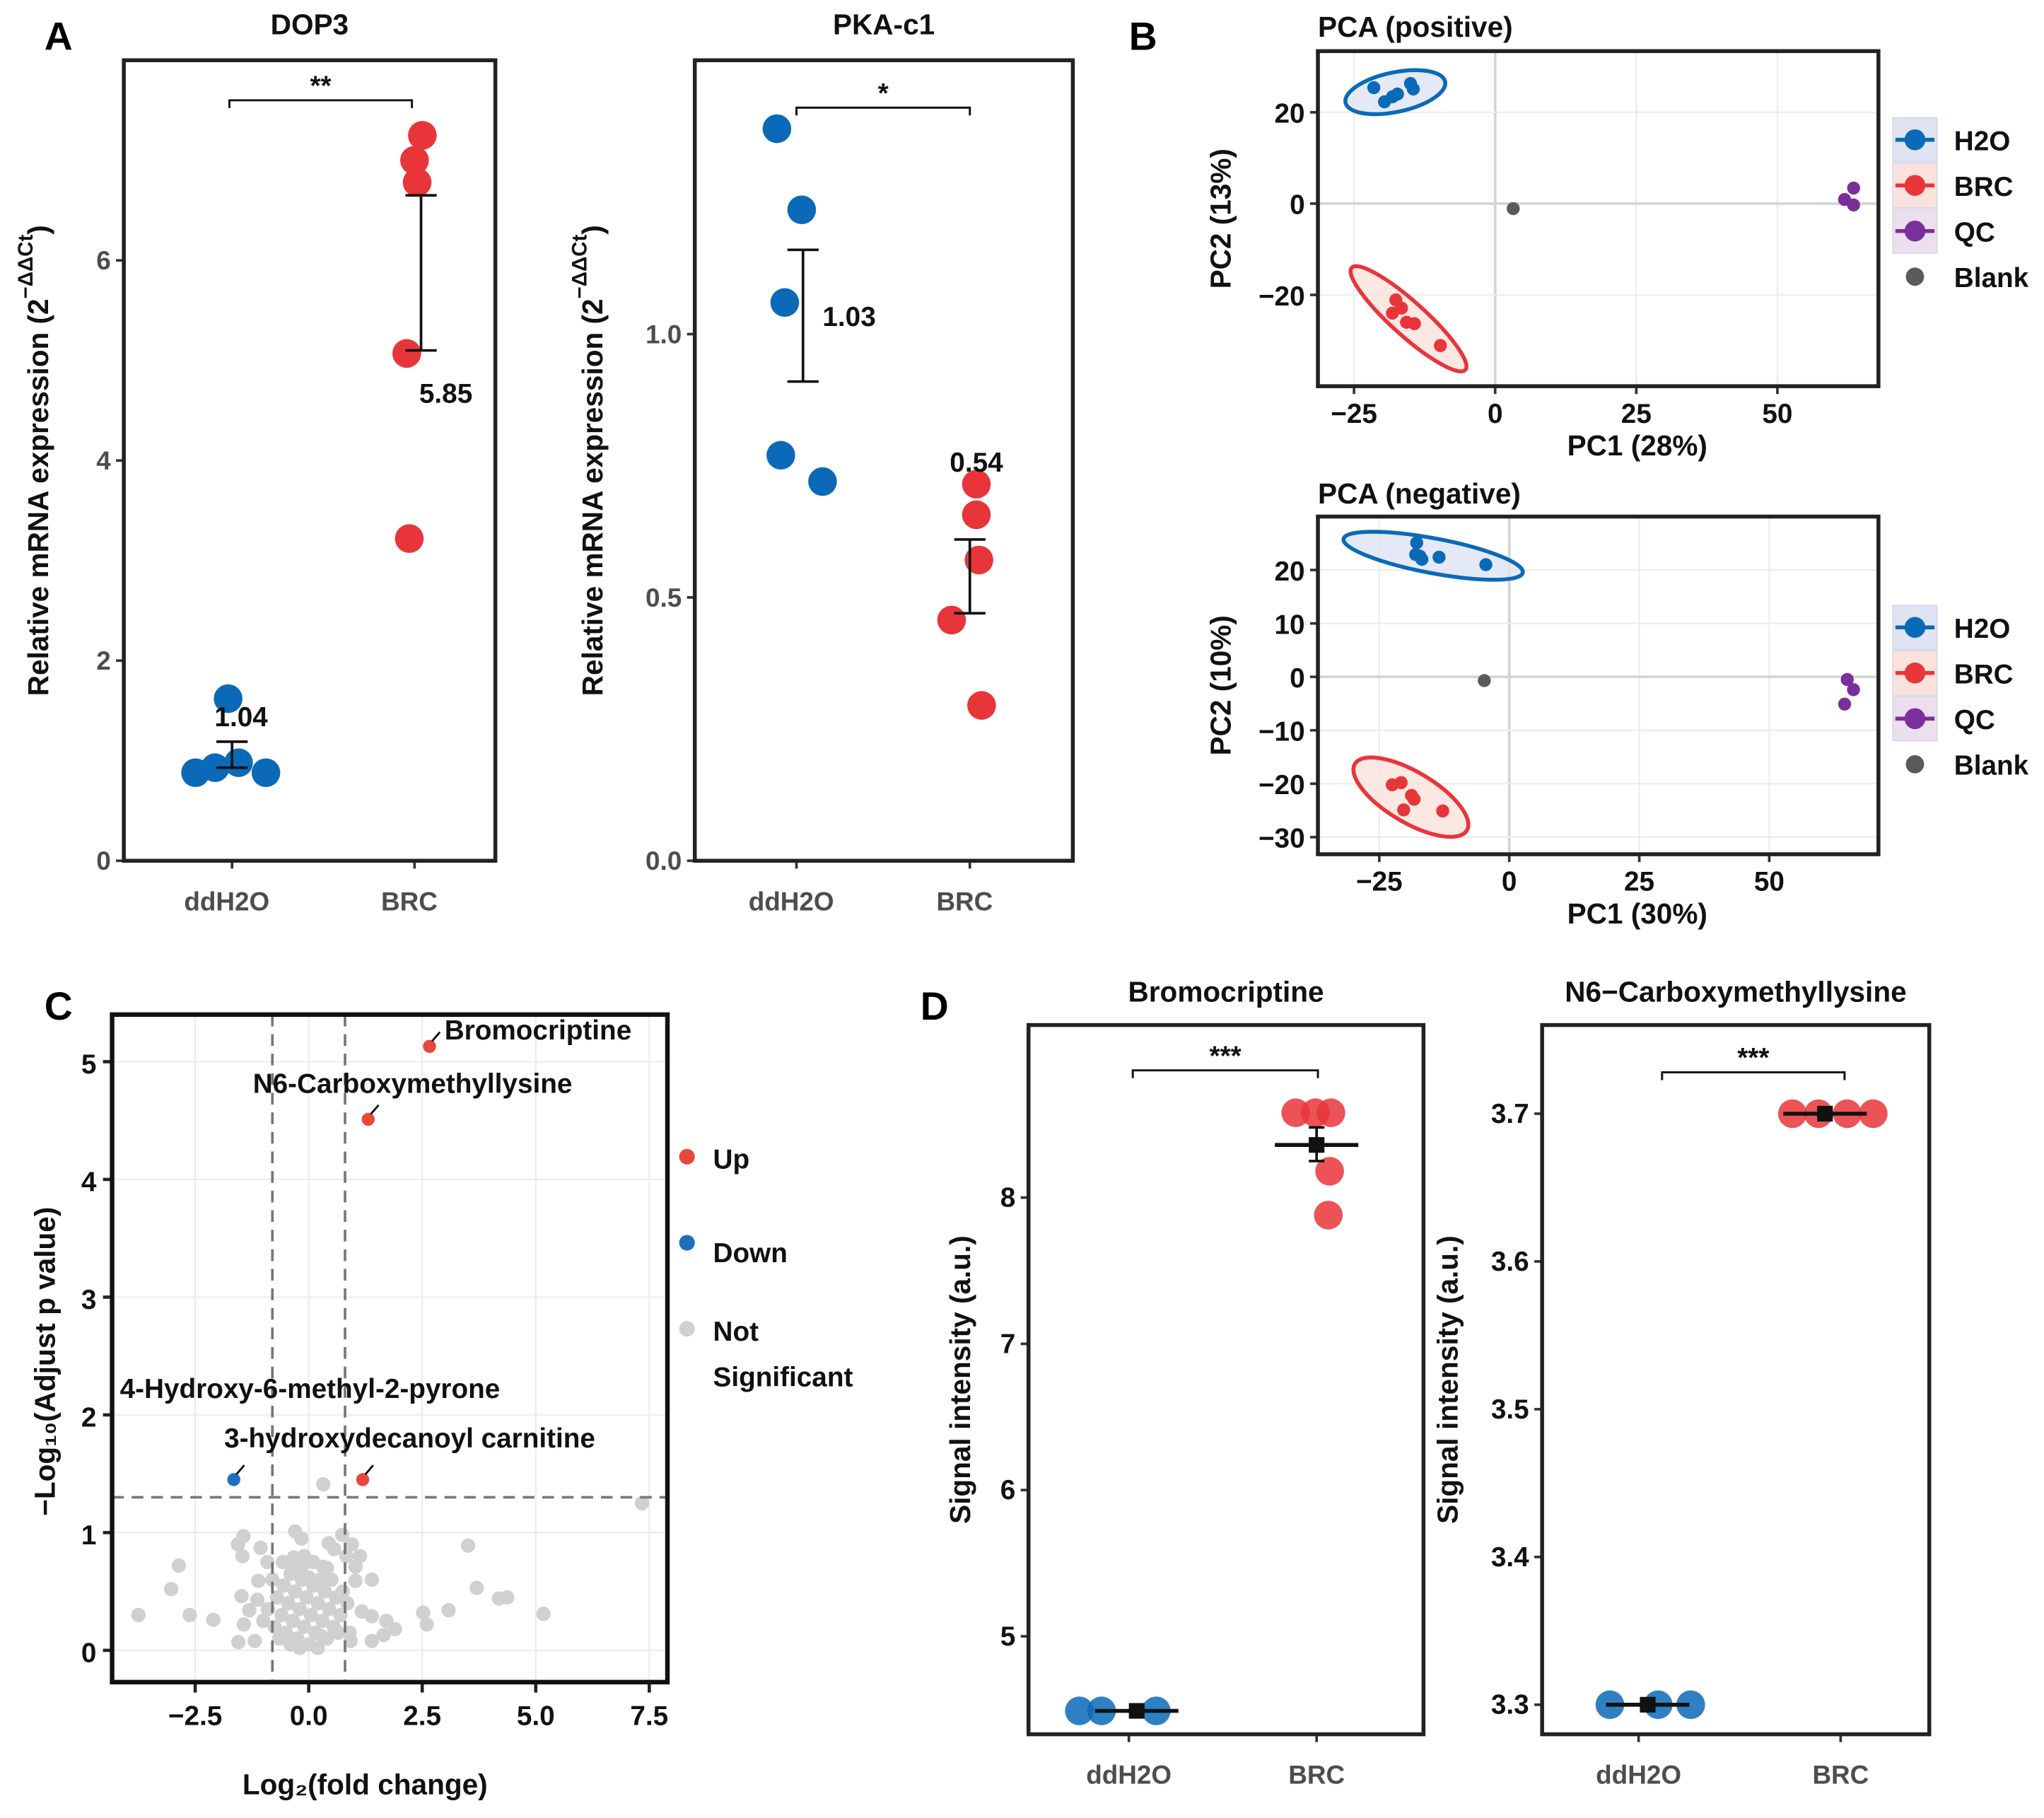 The width and height of the screenshot is (2044, 1818). I want to click on x-tick-label: 0, so click(1496, 414).